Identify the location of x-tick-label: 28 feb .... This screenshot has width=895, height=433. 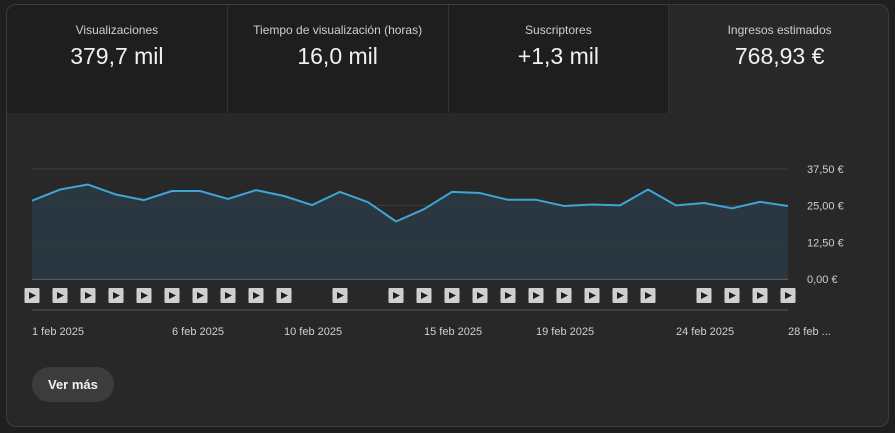
(809, 332).